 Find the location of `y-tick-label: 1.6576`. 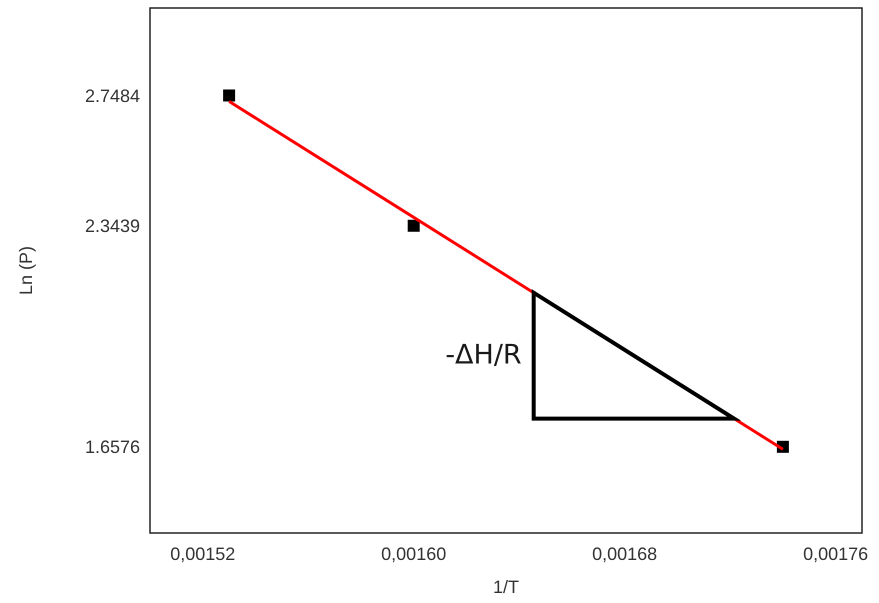

y-tick-label: 1.6576 is located at coordinates (112, 447).